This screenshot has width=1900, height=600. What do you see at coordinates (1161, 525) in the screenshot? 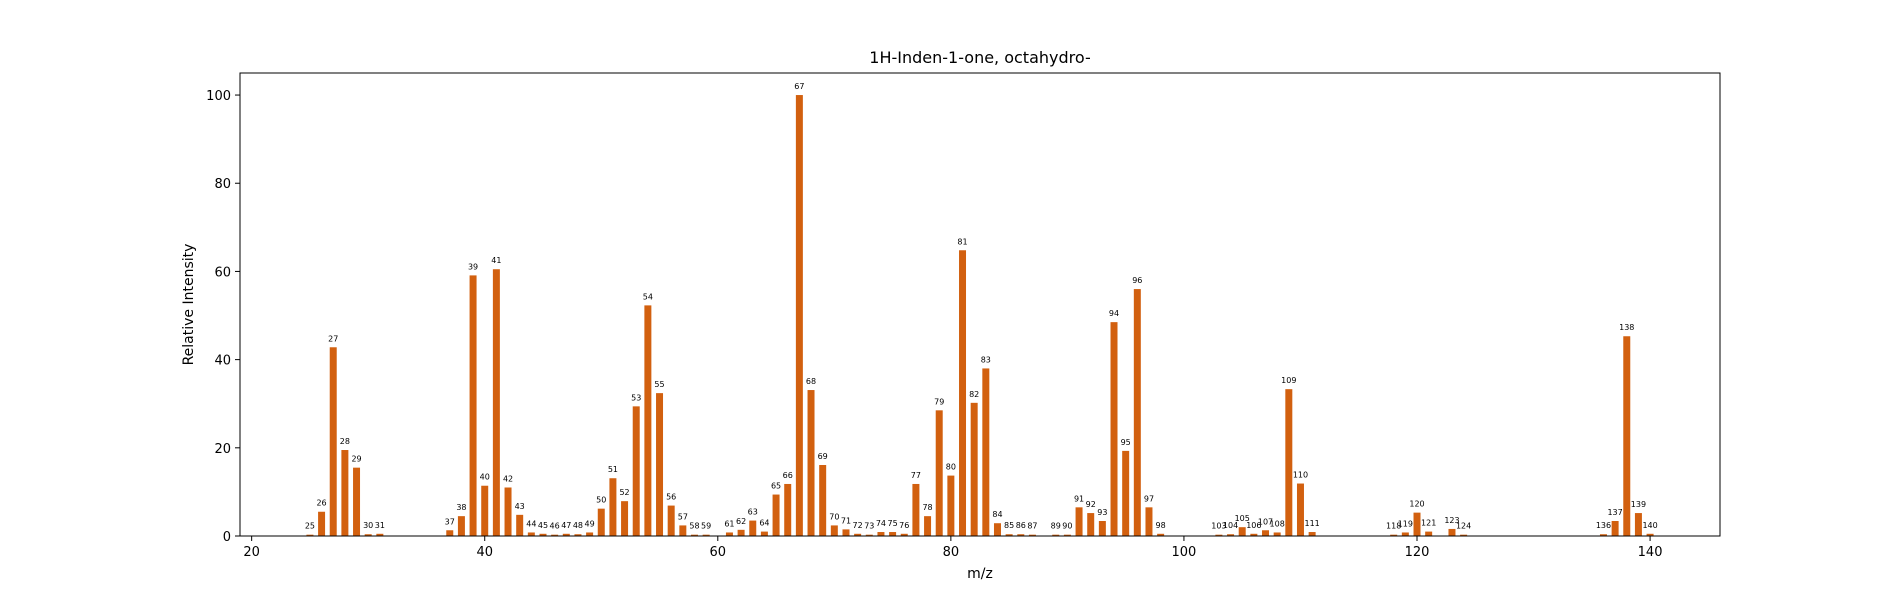
I see `bar-label-mz-98: 98` at bounding box center [1161, 525].